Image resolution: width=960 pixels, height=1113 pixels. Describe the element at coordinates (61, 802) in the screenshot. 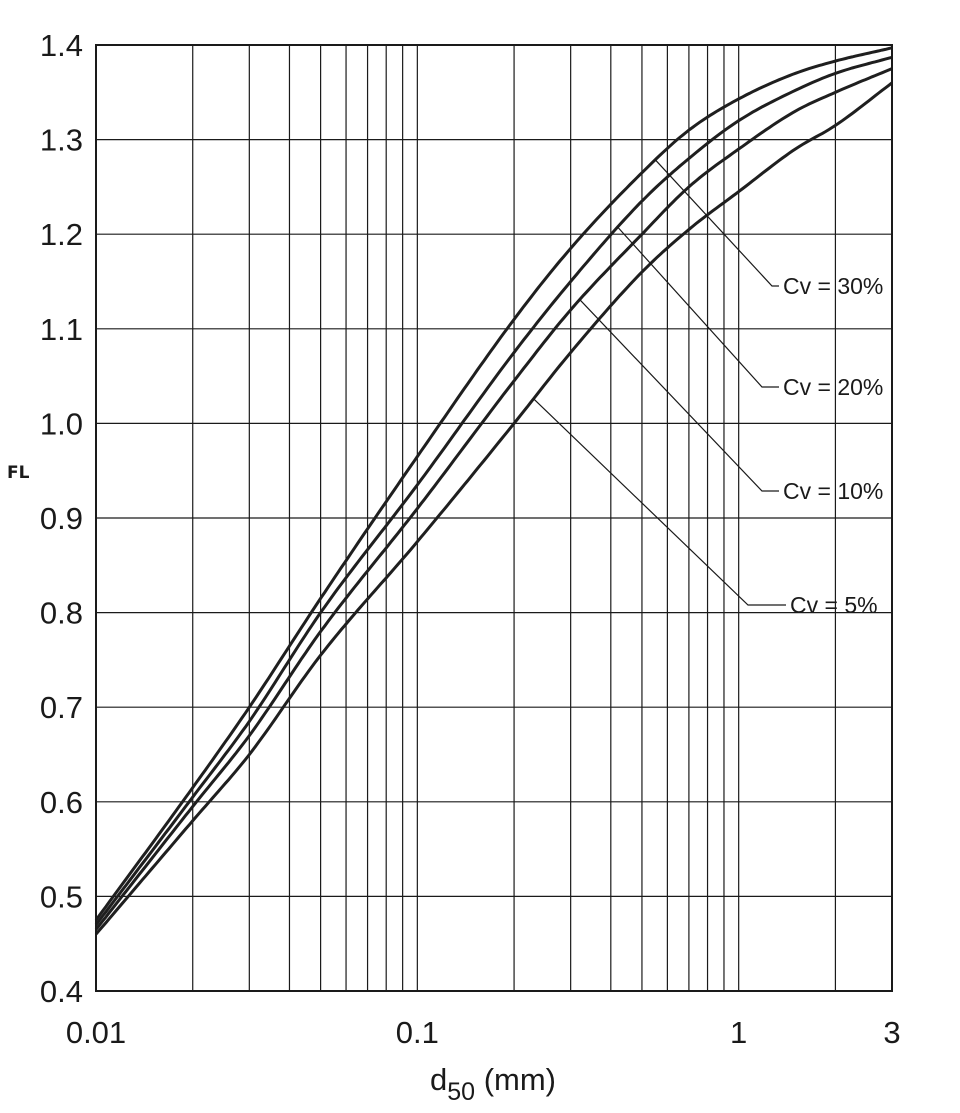

I see `y-tick-label: 0.6` at that location.